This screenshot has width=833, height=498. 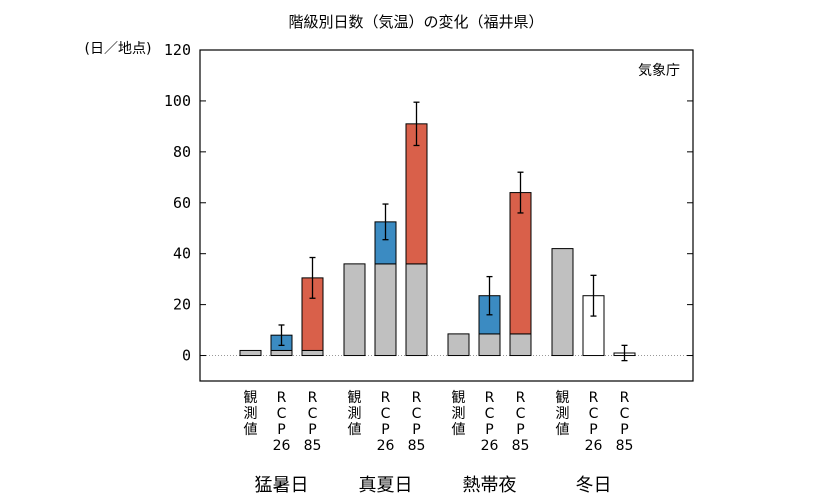 I want to click on rcp85-increase-bar, so click(x=520, y=263).